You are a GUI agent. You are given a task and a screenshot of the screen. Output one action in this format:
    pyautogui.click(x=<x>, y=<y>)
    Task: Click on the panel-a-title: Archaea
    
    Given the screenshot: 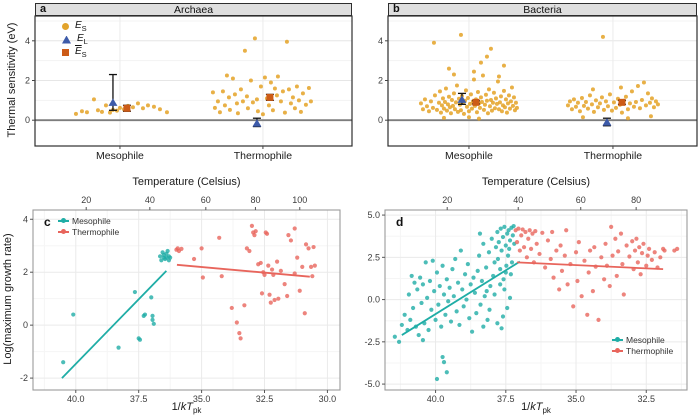 What is the action you would take?
    pyautogui.click(x=193, y=9)
    